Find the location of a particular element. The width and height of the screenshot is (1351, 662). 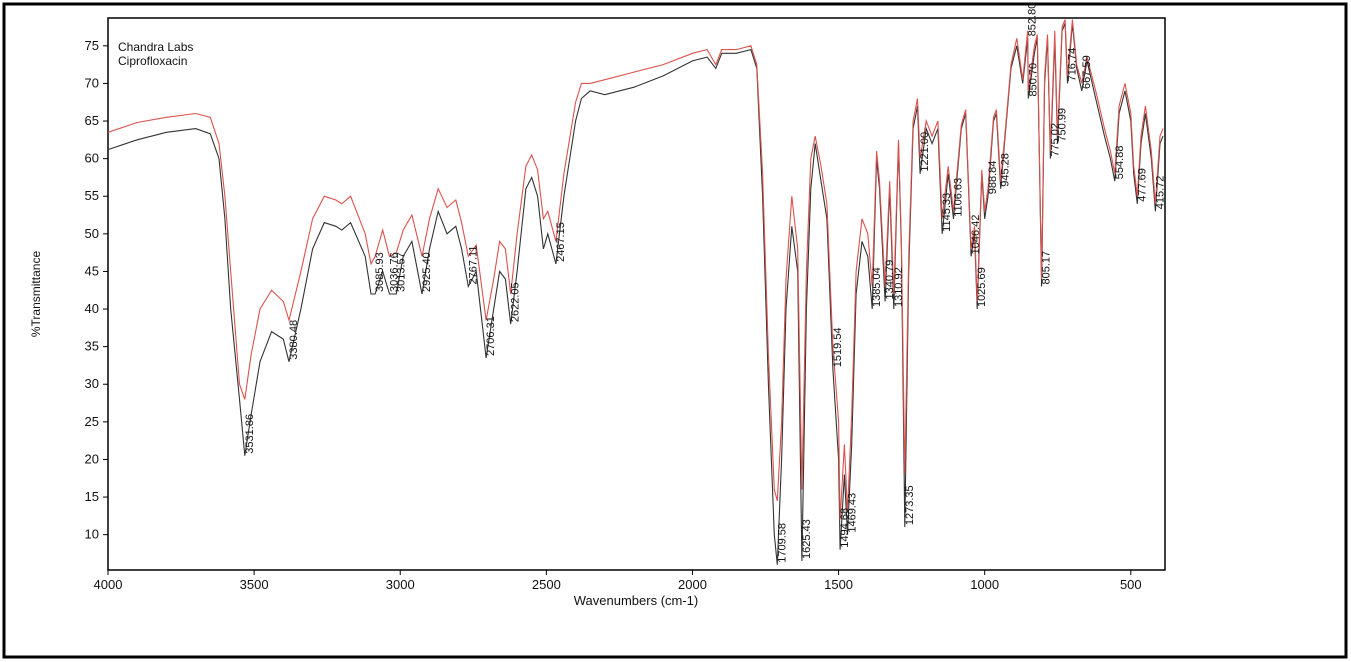

peak-label: 1494.68 is located at coordinates (845, 528).